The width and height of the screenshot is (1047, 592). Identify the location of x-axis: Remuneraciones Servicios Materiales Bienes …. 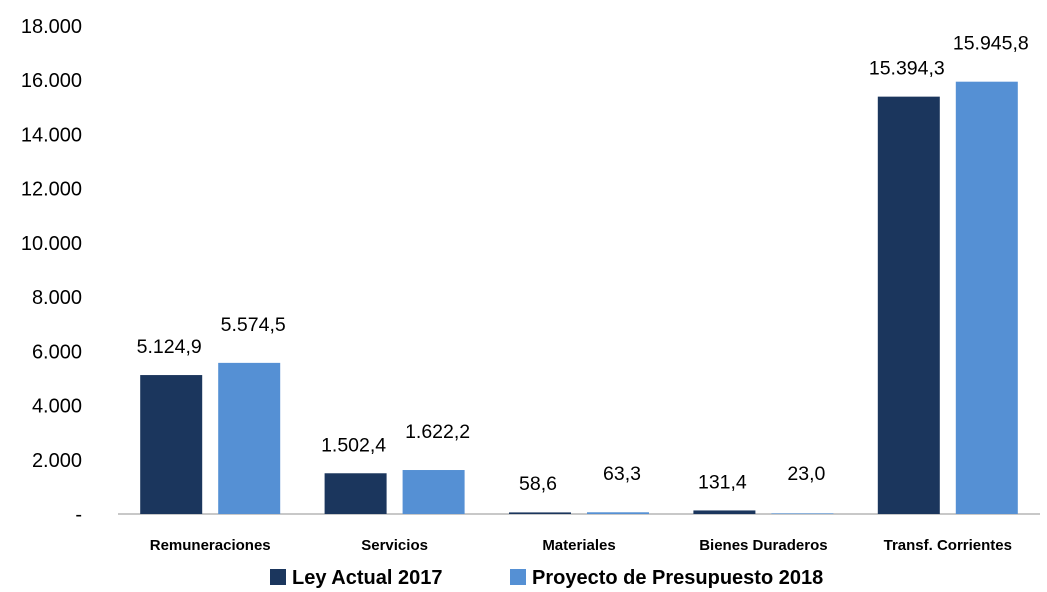
(581, 545).